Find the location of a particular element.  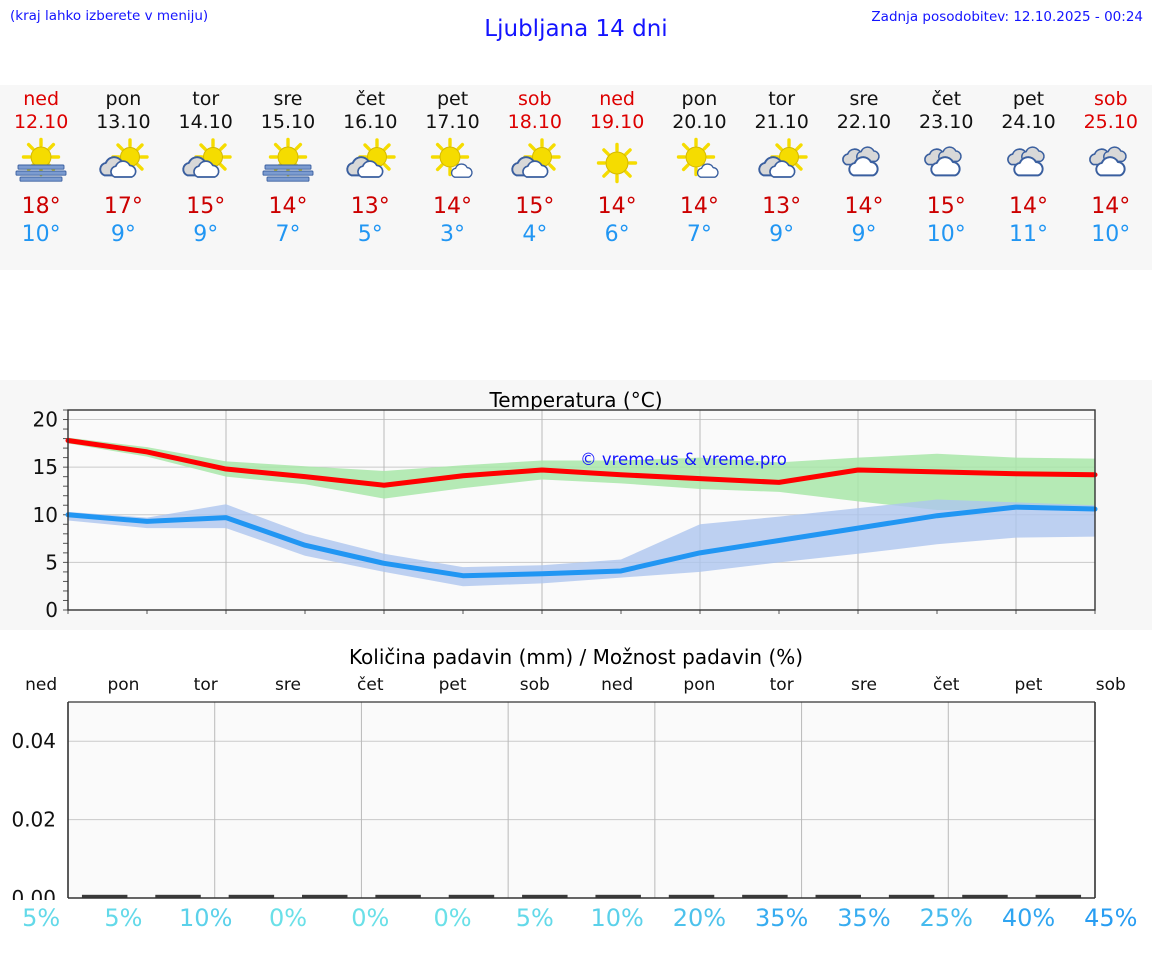

temperature-chart-title: Temperatura (°C) is located at coordinates (576, 400).